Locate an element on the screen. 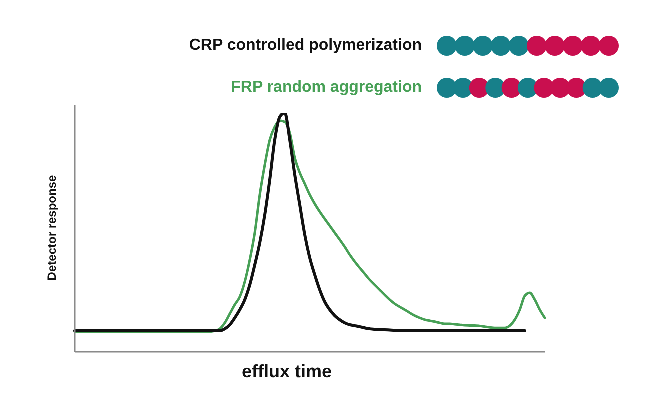 The height and width of the screenshot is (400, 656). x-axis-title: efflux time is located at coordinates (287, 372).